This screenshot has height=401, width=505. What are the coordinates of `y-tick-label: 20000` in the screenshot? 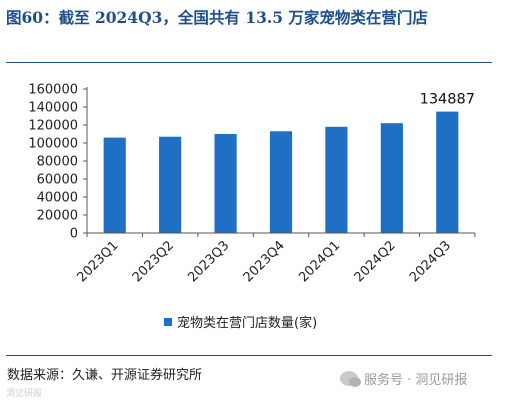 It's located at (57, 216).